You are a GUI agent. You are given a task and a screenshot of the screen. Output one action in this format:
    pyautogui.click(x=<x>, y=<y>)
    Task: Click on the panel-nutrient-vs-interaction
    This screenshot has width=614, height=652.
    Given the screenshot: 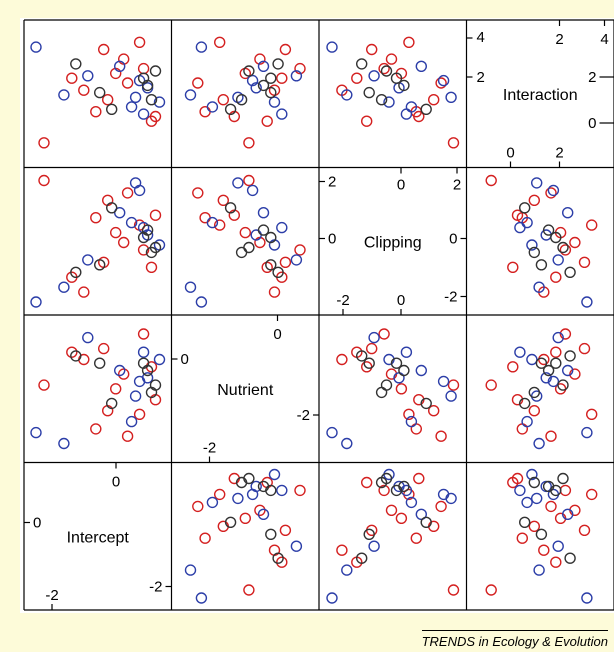 What is the action you would take?
    pyautogui.click(x=541, y=389)
    